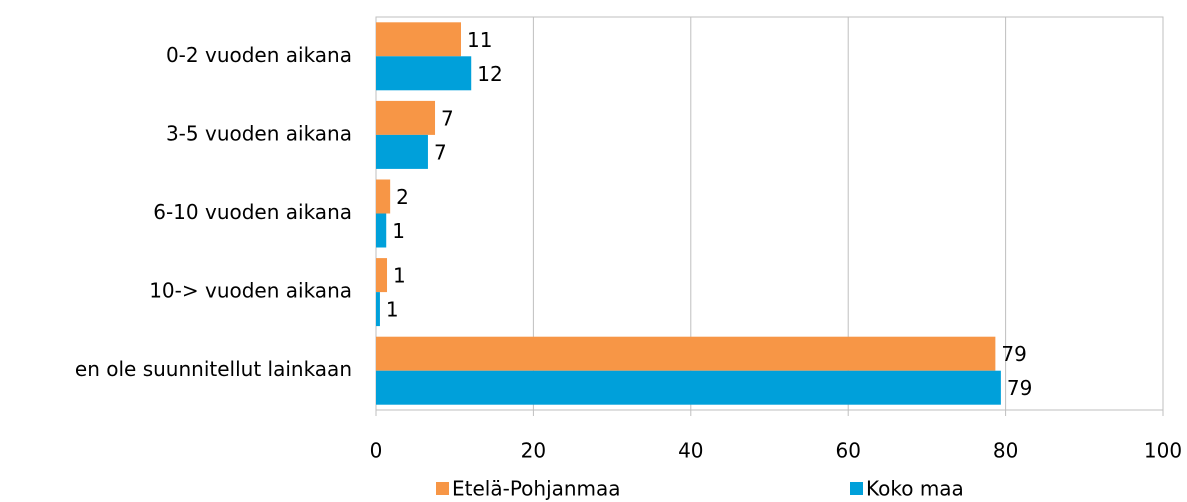 Image resolution: width=1187 pixels, height=502 pixels. What do you see at coordinates (479, 40) in the screenshot?
I see `data-label: 11` at bounding box center [479, 40].